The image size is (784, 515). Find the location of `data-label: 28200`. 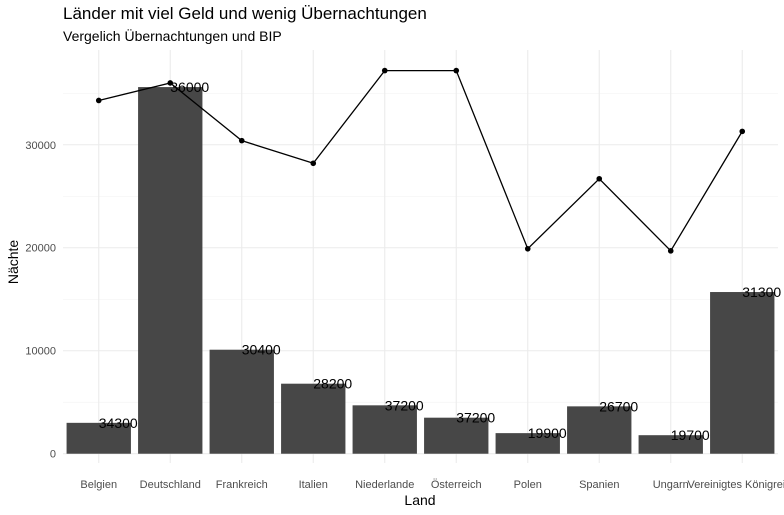

data-label: 28200 is located at coordinates (332, 384).